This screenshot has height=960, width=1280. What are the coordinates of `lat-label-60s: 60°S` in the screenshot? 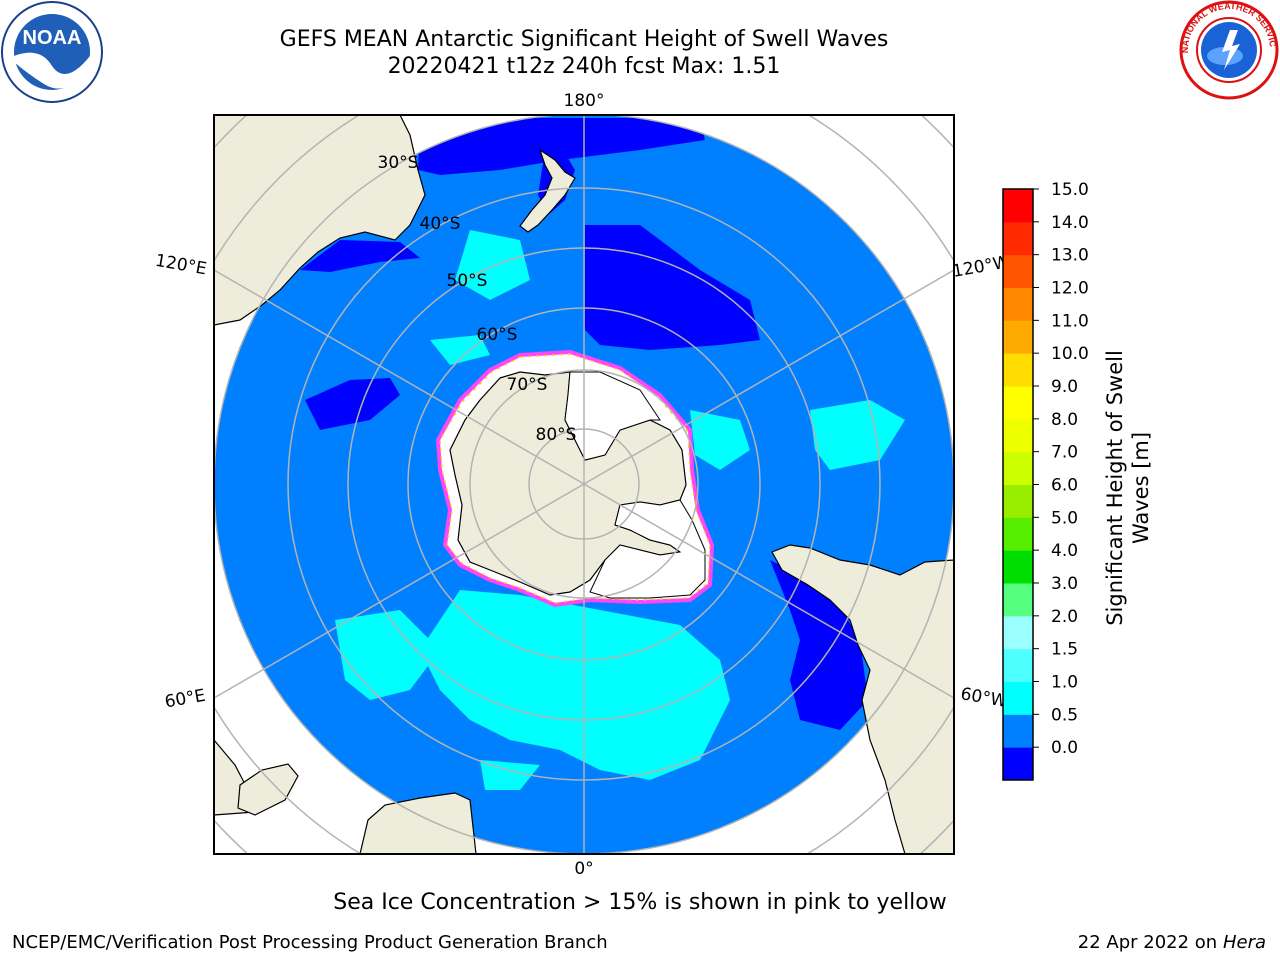 It's located at (497, 335).